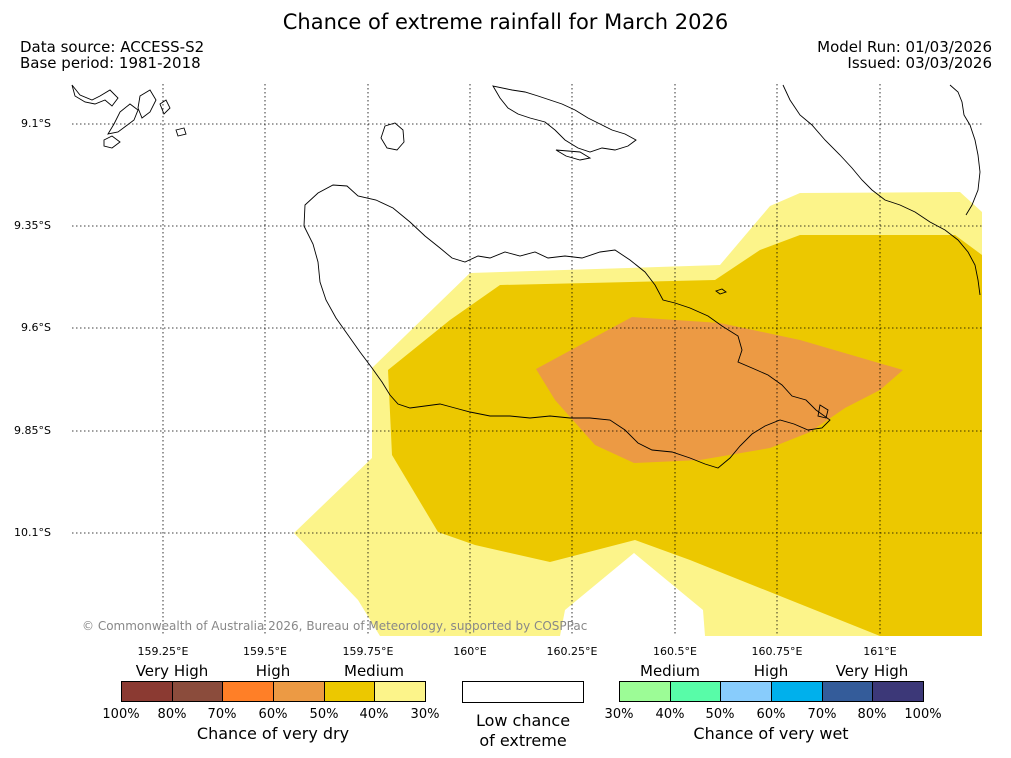 This screenshot has height=758, width=1011. What do you see at coordinates (880, 651) in the screenshot?
I see `lon-tick-label: 161°E` at bounding box center [880, 651].